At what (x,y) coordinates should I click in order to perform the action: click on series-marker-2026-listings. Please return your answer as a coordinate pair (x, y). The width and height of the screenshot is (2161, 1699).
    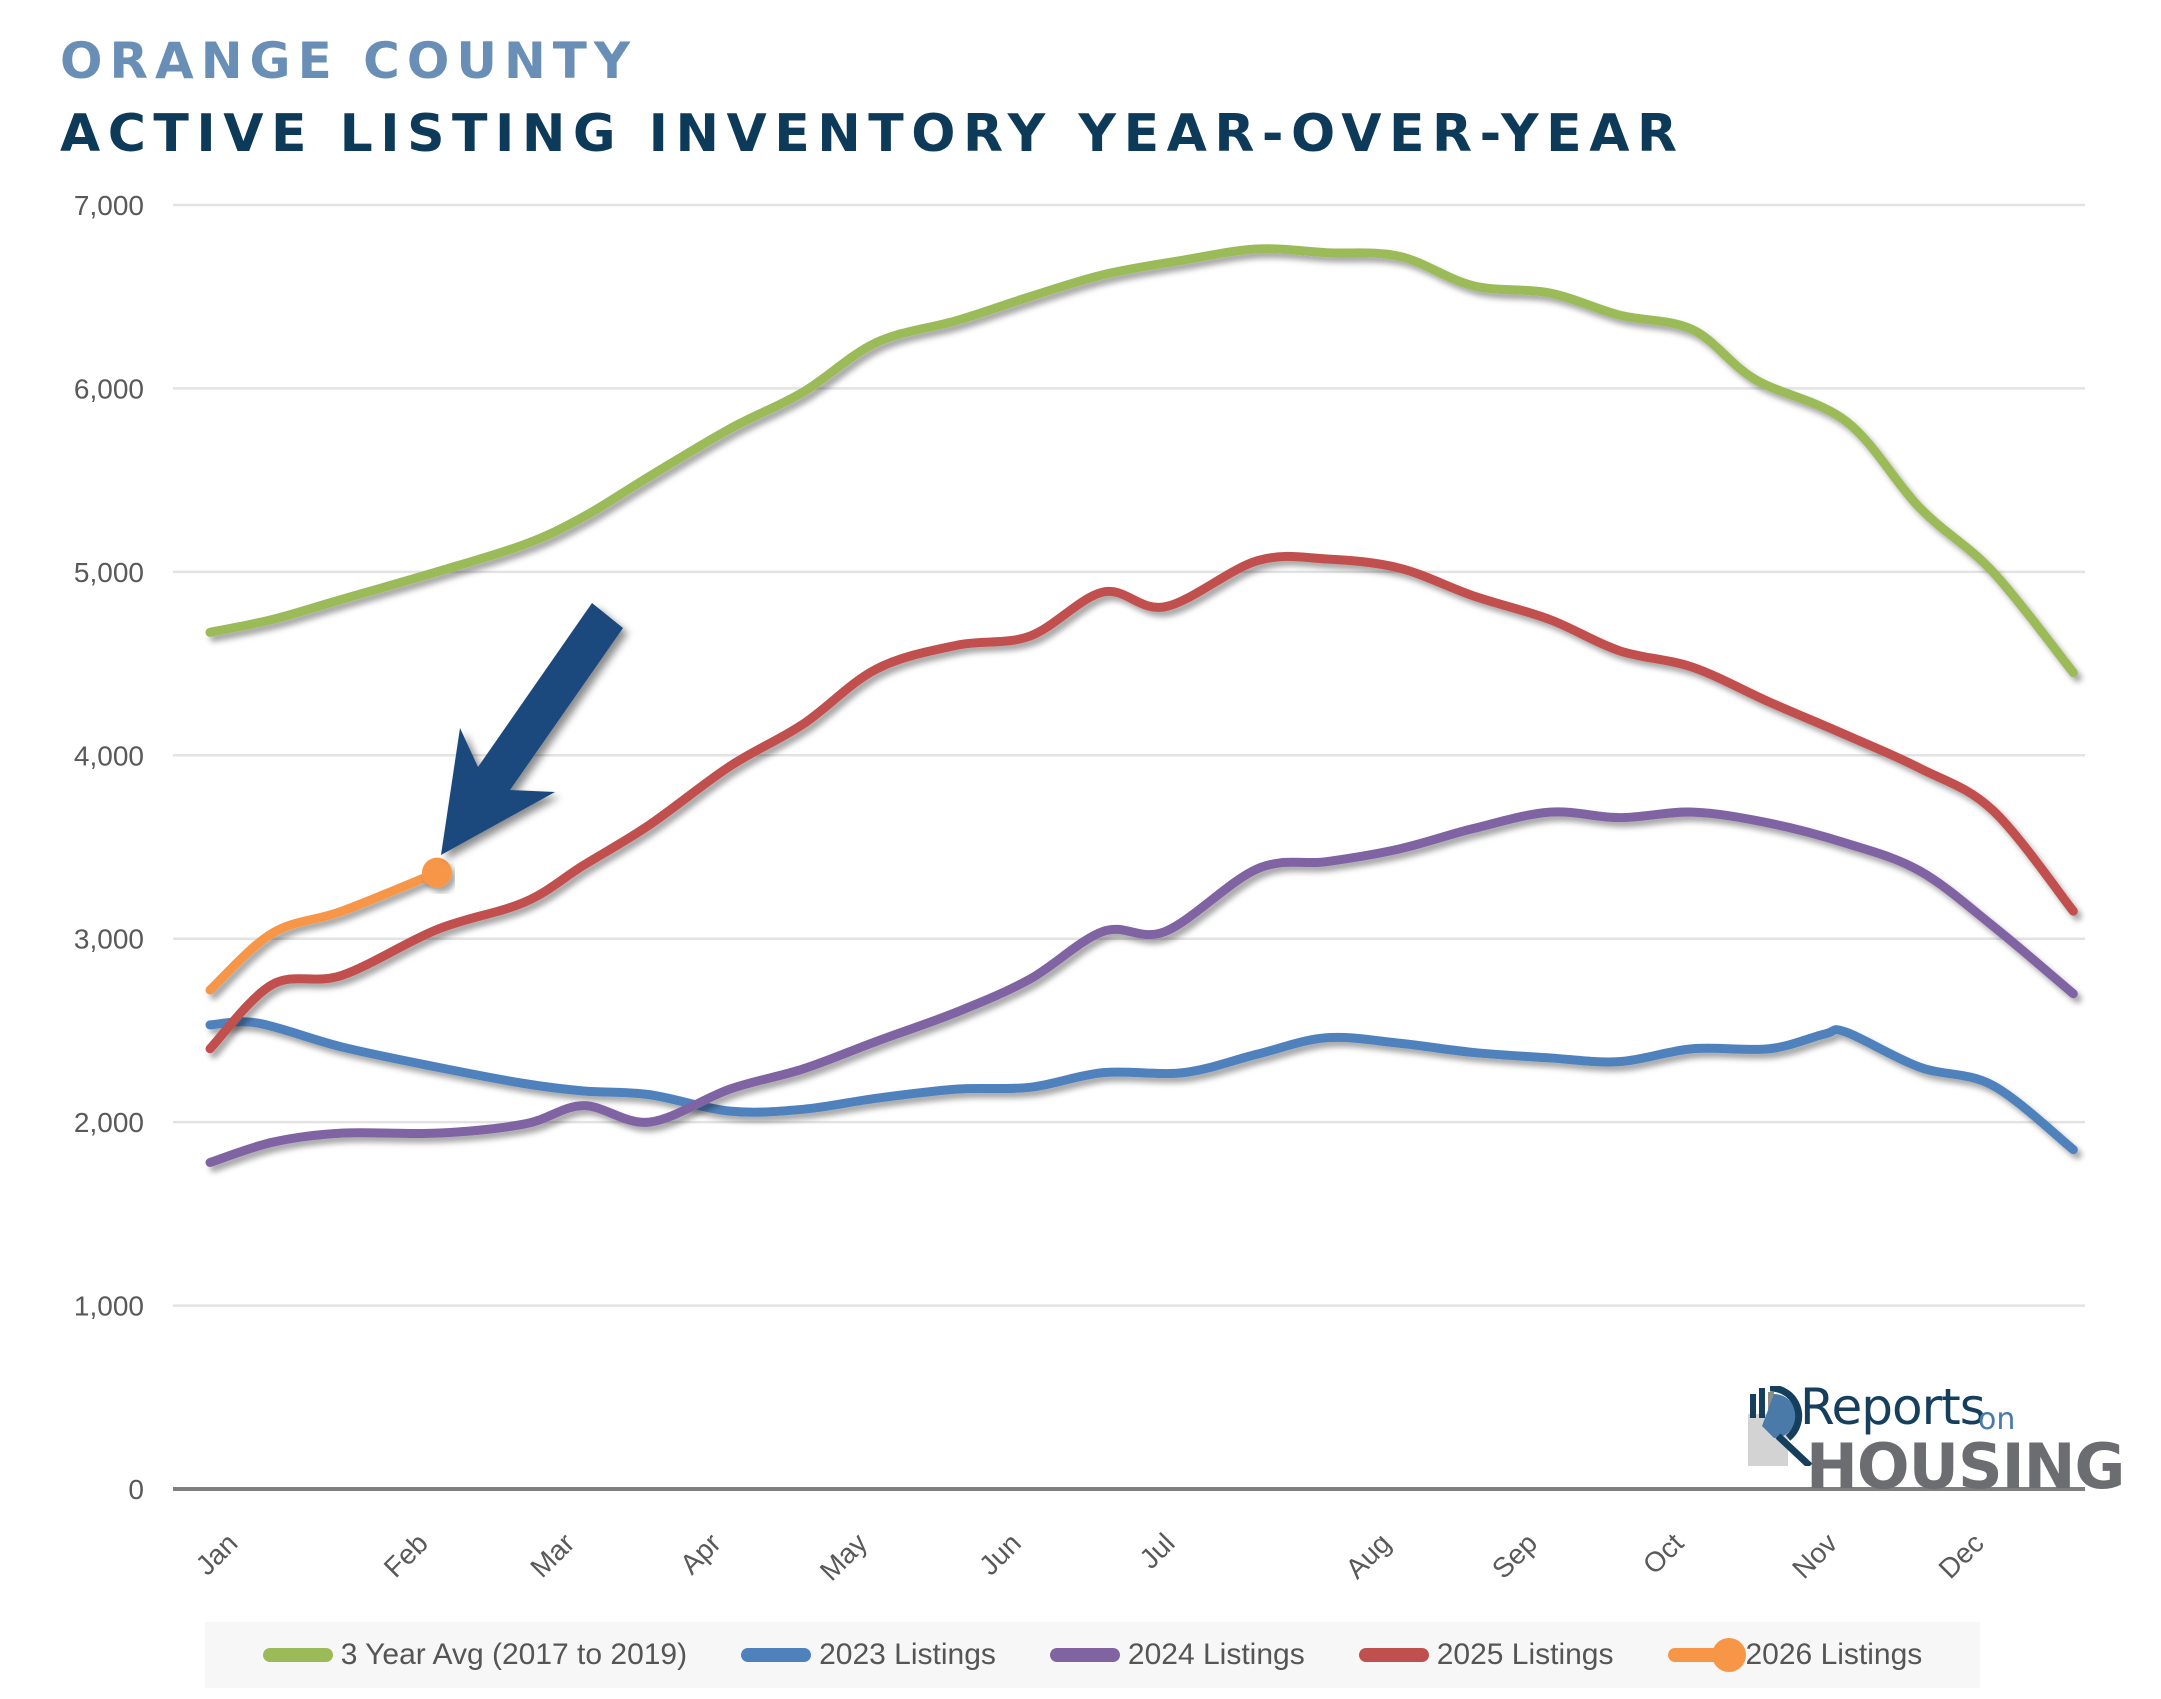
    Looking at the image, I should click on (436, 872).